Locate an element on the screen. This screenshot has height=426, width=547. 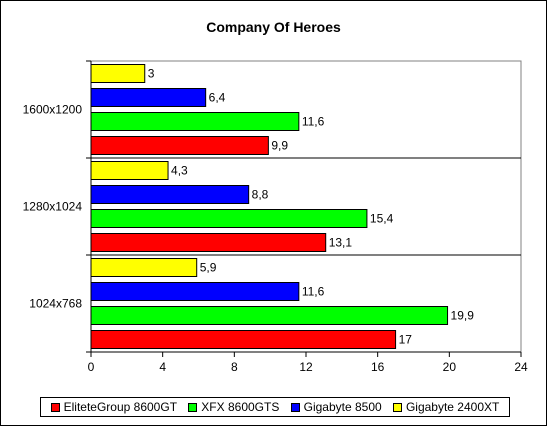
x-tick-label: 16 is located at coordinates (378, 367).